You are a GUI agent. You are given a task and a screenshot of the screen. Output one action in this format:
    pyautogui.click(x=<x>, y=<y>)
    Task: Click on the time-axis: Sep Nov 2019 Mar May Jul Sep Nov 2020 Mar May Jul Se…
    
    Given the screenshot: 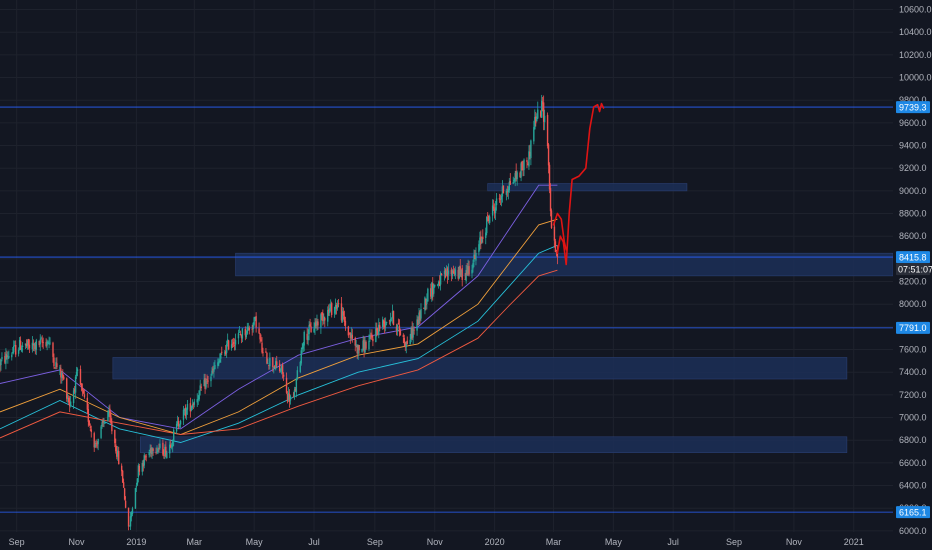 What is the action you would take?
    pyautogui.click(x=436, y=542)
    